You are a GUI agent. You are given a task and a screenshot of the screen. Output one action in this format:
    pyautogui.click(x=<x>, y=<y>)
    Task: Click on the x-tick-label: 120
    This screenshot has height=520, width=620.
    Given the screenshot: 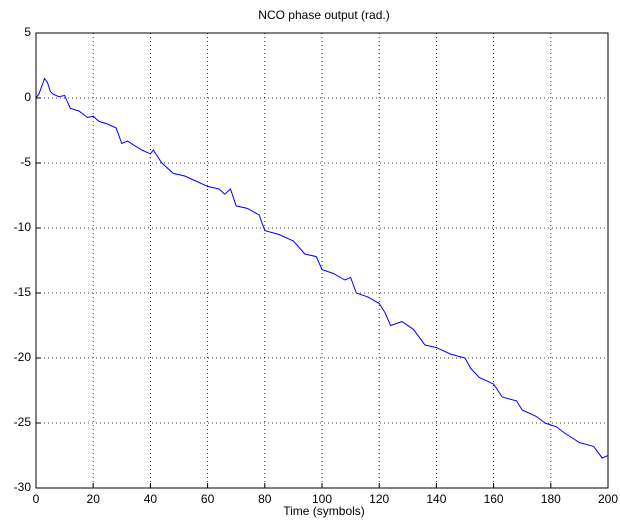 What is the action you would take?
    pyautogui.click(x=379, y=499)
    